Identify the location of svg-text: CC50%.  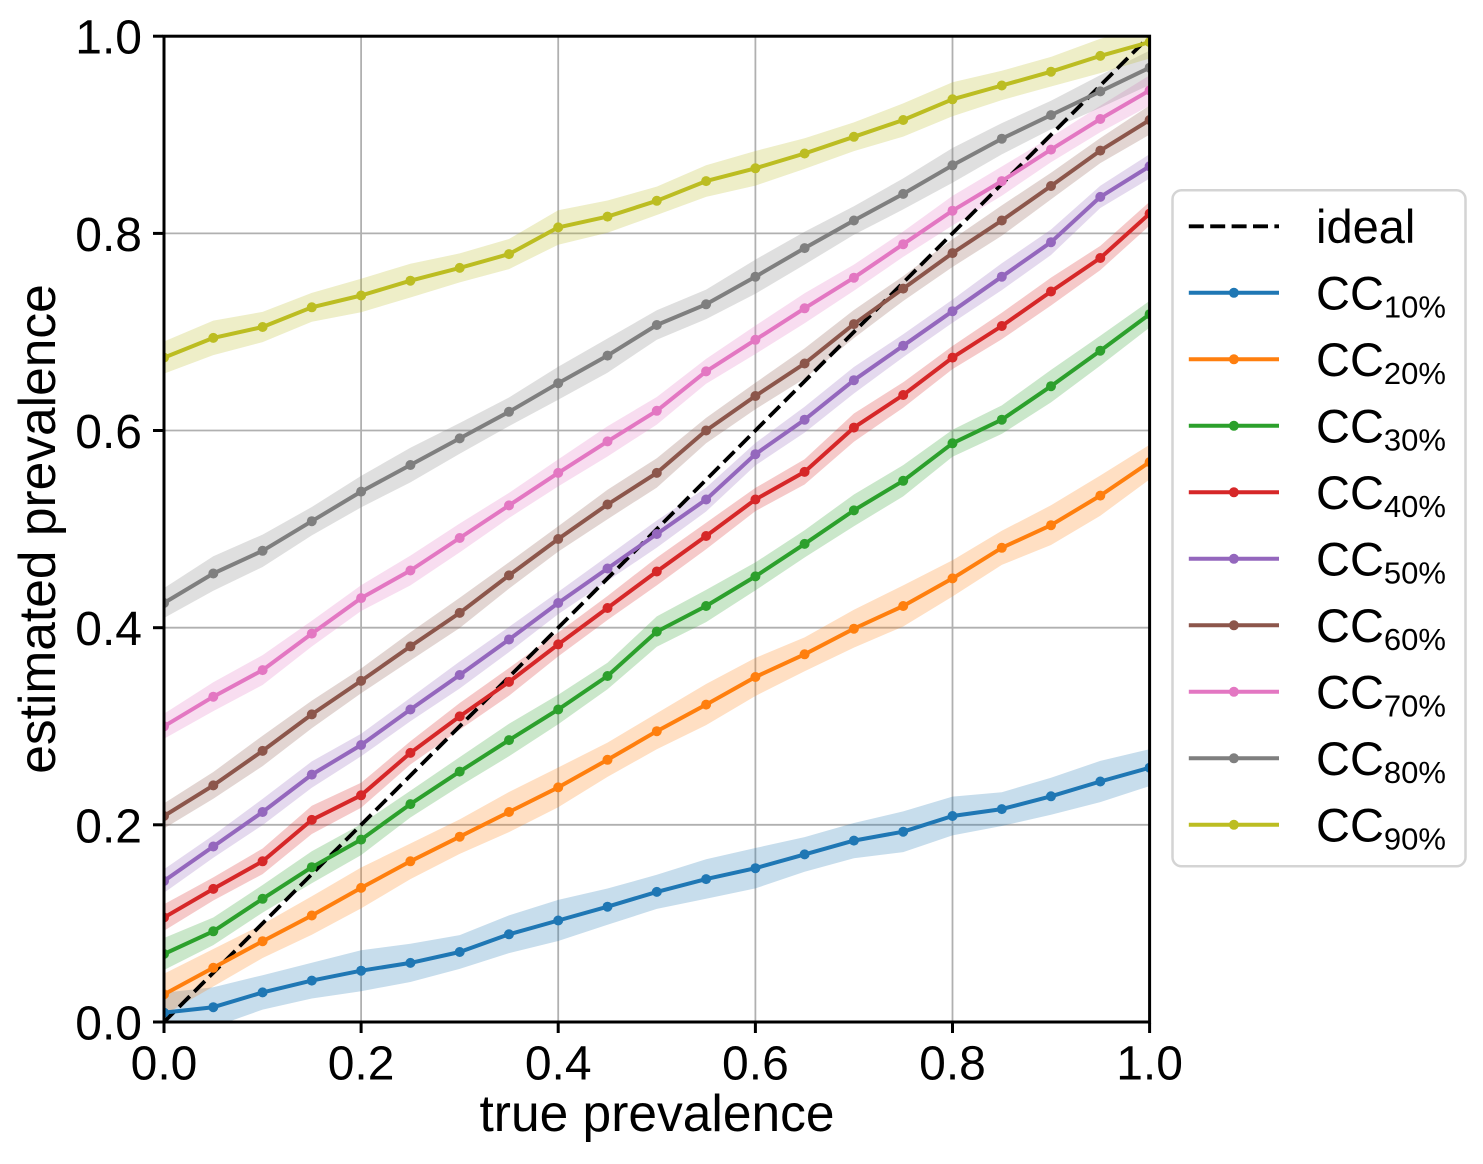
(1381, 561).